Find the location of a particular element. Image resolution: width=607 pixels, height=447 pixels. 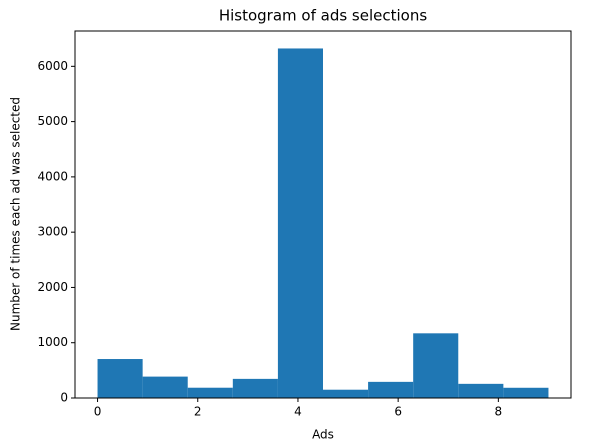

y-tick-label: 6000 is located at coordinates (52, 66).